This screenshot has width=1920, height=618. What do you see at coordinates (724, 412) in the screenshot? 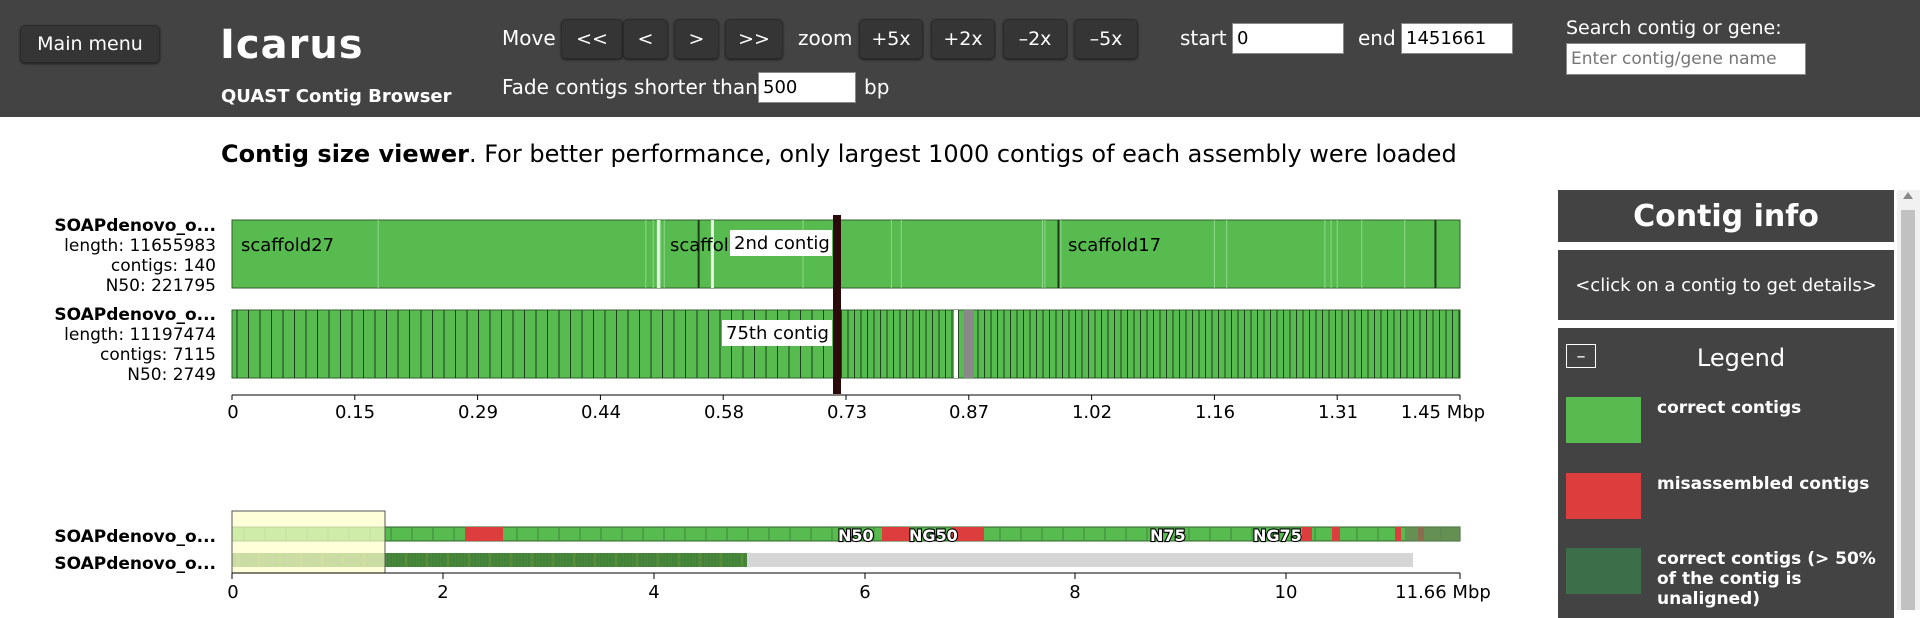
I see `detail-tick: 0.58` at bounding box center [724, 412].